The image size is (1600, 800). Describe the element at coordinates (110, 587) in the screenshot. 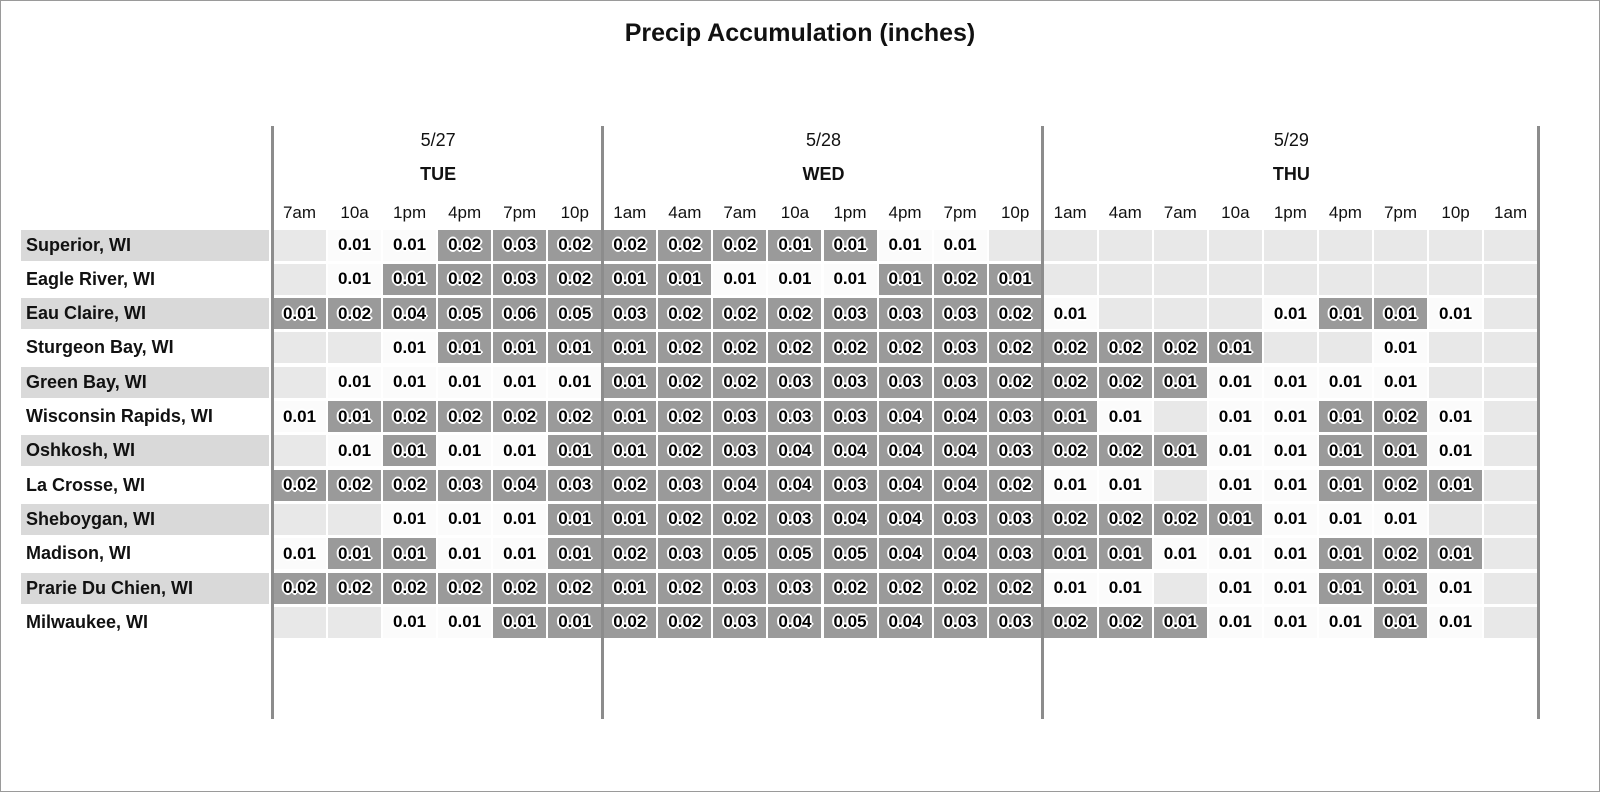

I see `row-label: Prarie Du Chien, WI` at that location.